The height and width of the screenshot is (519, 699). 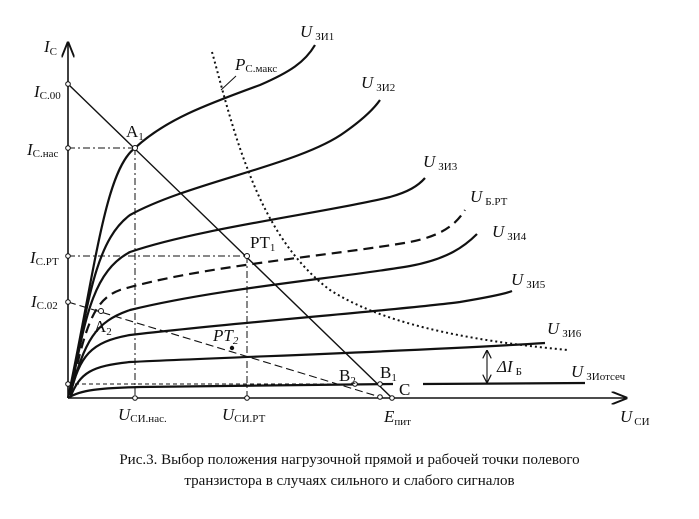 I want to click on label-uzi1: U ЗИ1, so click(x=317, y=32).